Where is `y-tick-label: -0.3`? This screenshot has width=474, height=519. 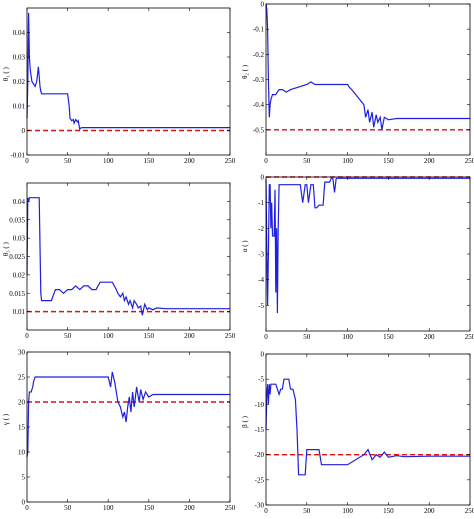 y-tick-label: -0.3 is located at coordinates (259, 80).